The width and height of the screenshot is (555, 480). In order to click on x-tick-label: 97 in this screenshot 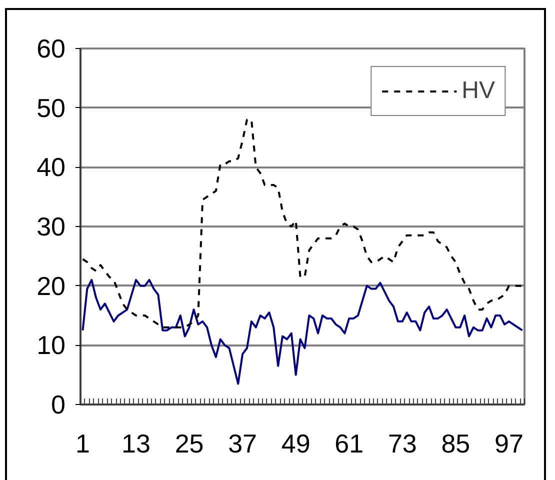, I will do `click(509, 443)`.